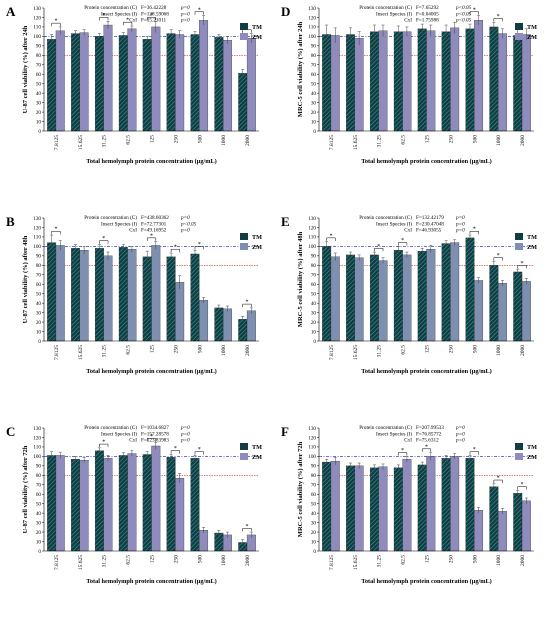  I want to click on stats-f-value: F=207.99533, so click(430, 428).